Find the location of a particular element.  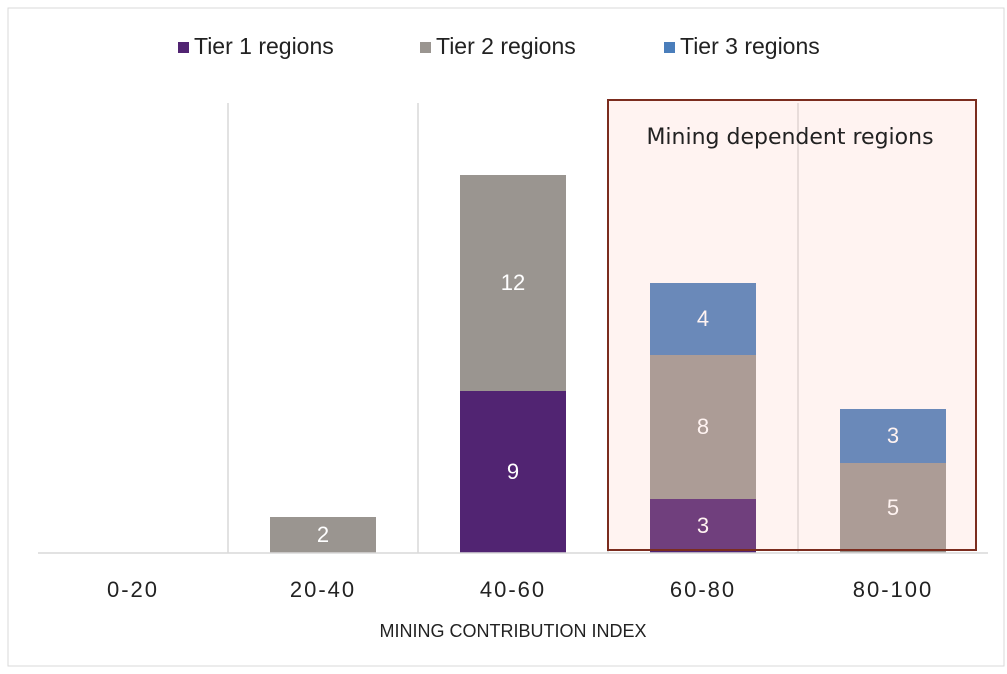

value-label: 9 is located at coordinates (513, 471).